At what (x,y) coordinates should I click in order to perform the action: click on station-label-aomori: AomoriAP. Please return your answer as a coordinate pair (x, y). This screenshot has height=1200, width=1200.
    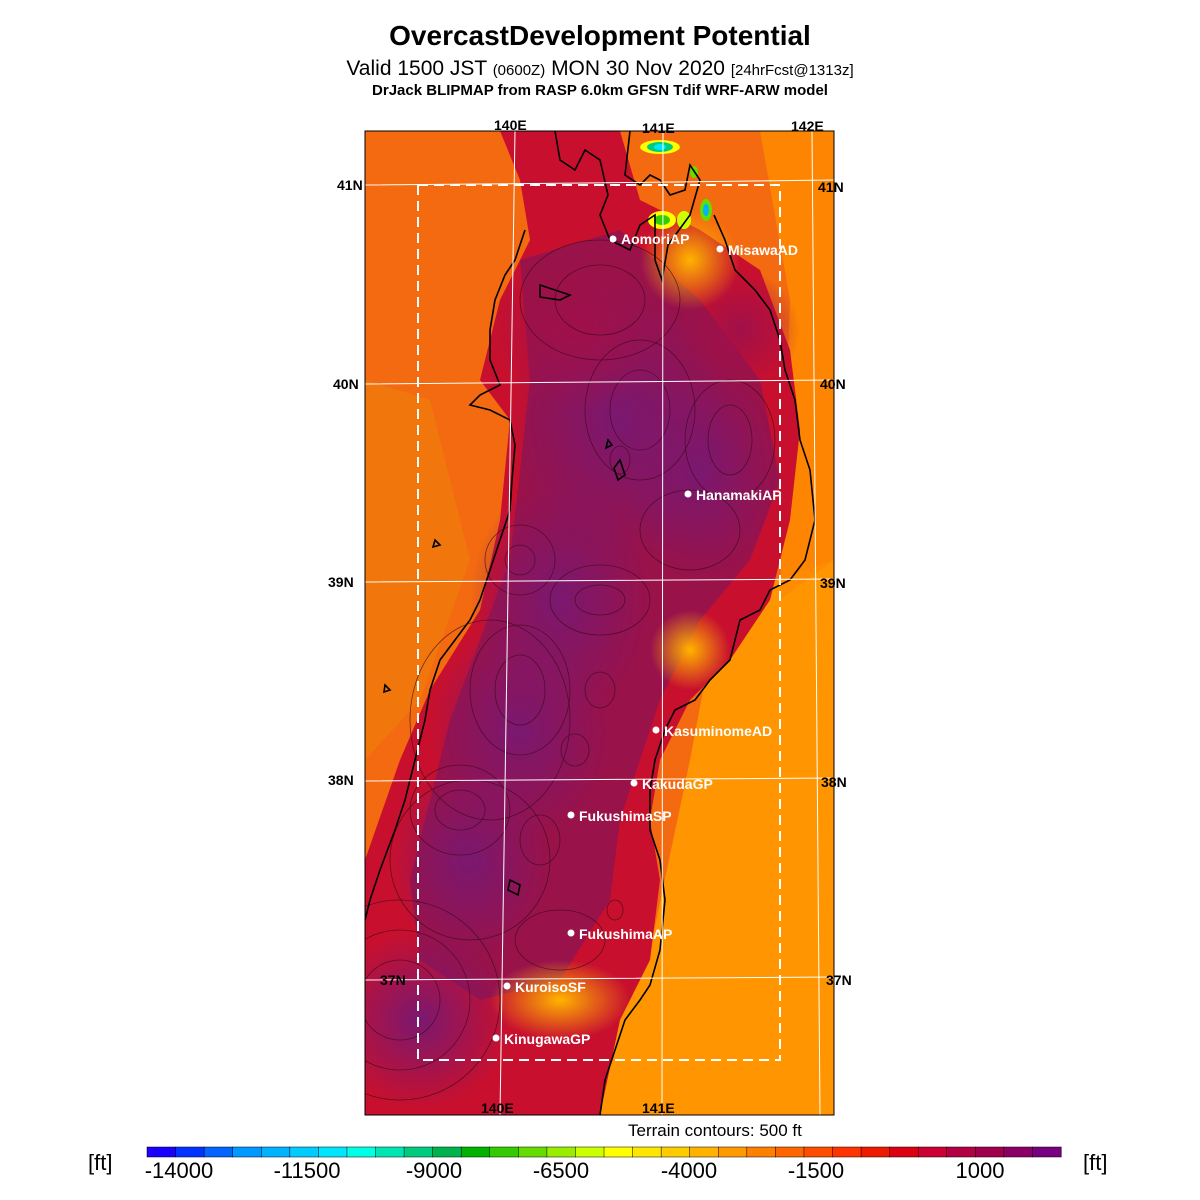
    Looking at the image, I should click on (655, 239).